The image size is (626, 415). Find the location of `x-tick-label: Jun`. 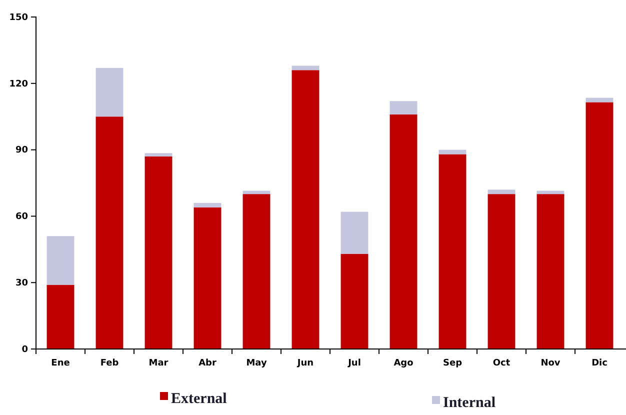

x-tick-label: Jun is located at coordinates (305, 363).